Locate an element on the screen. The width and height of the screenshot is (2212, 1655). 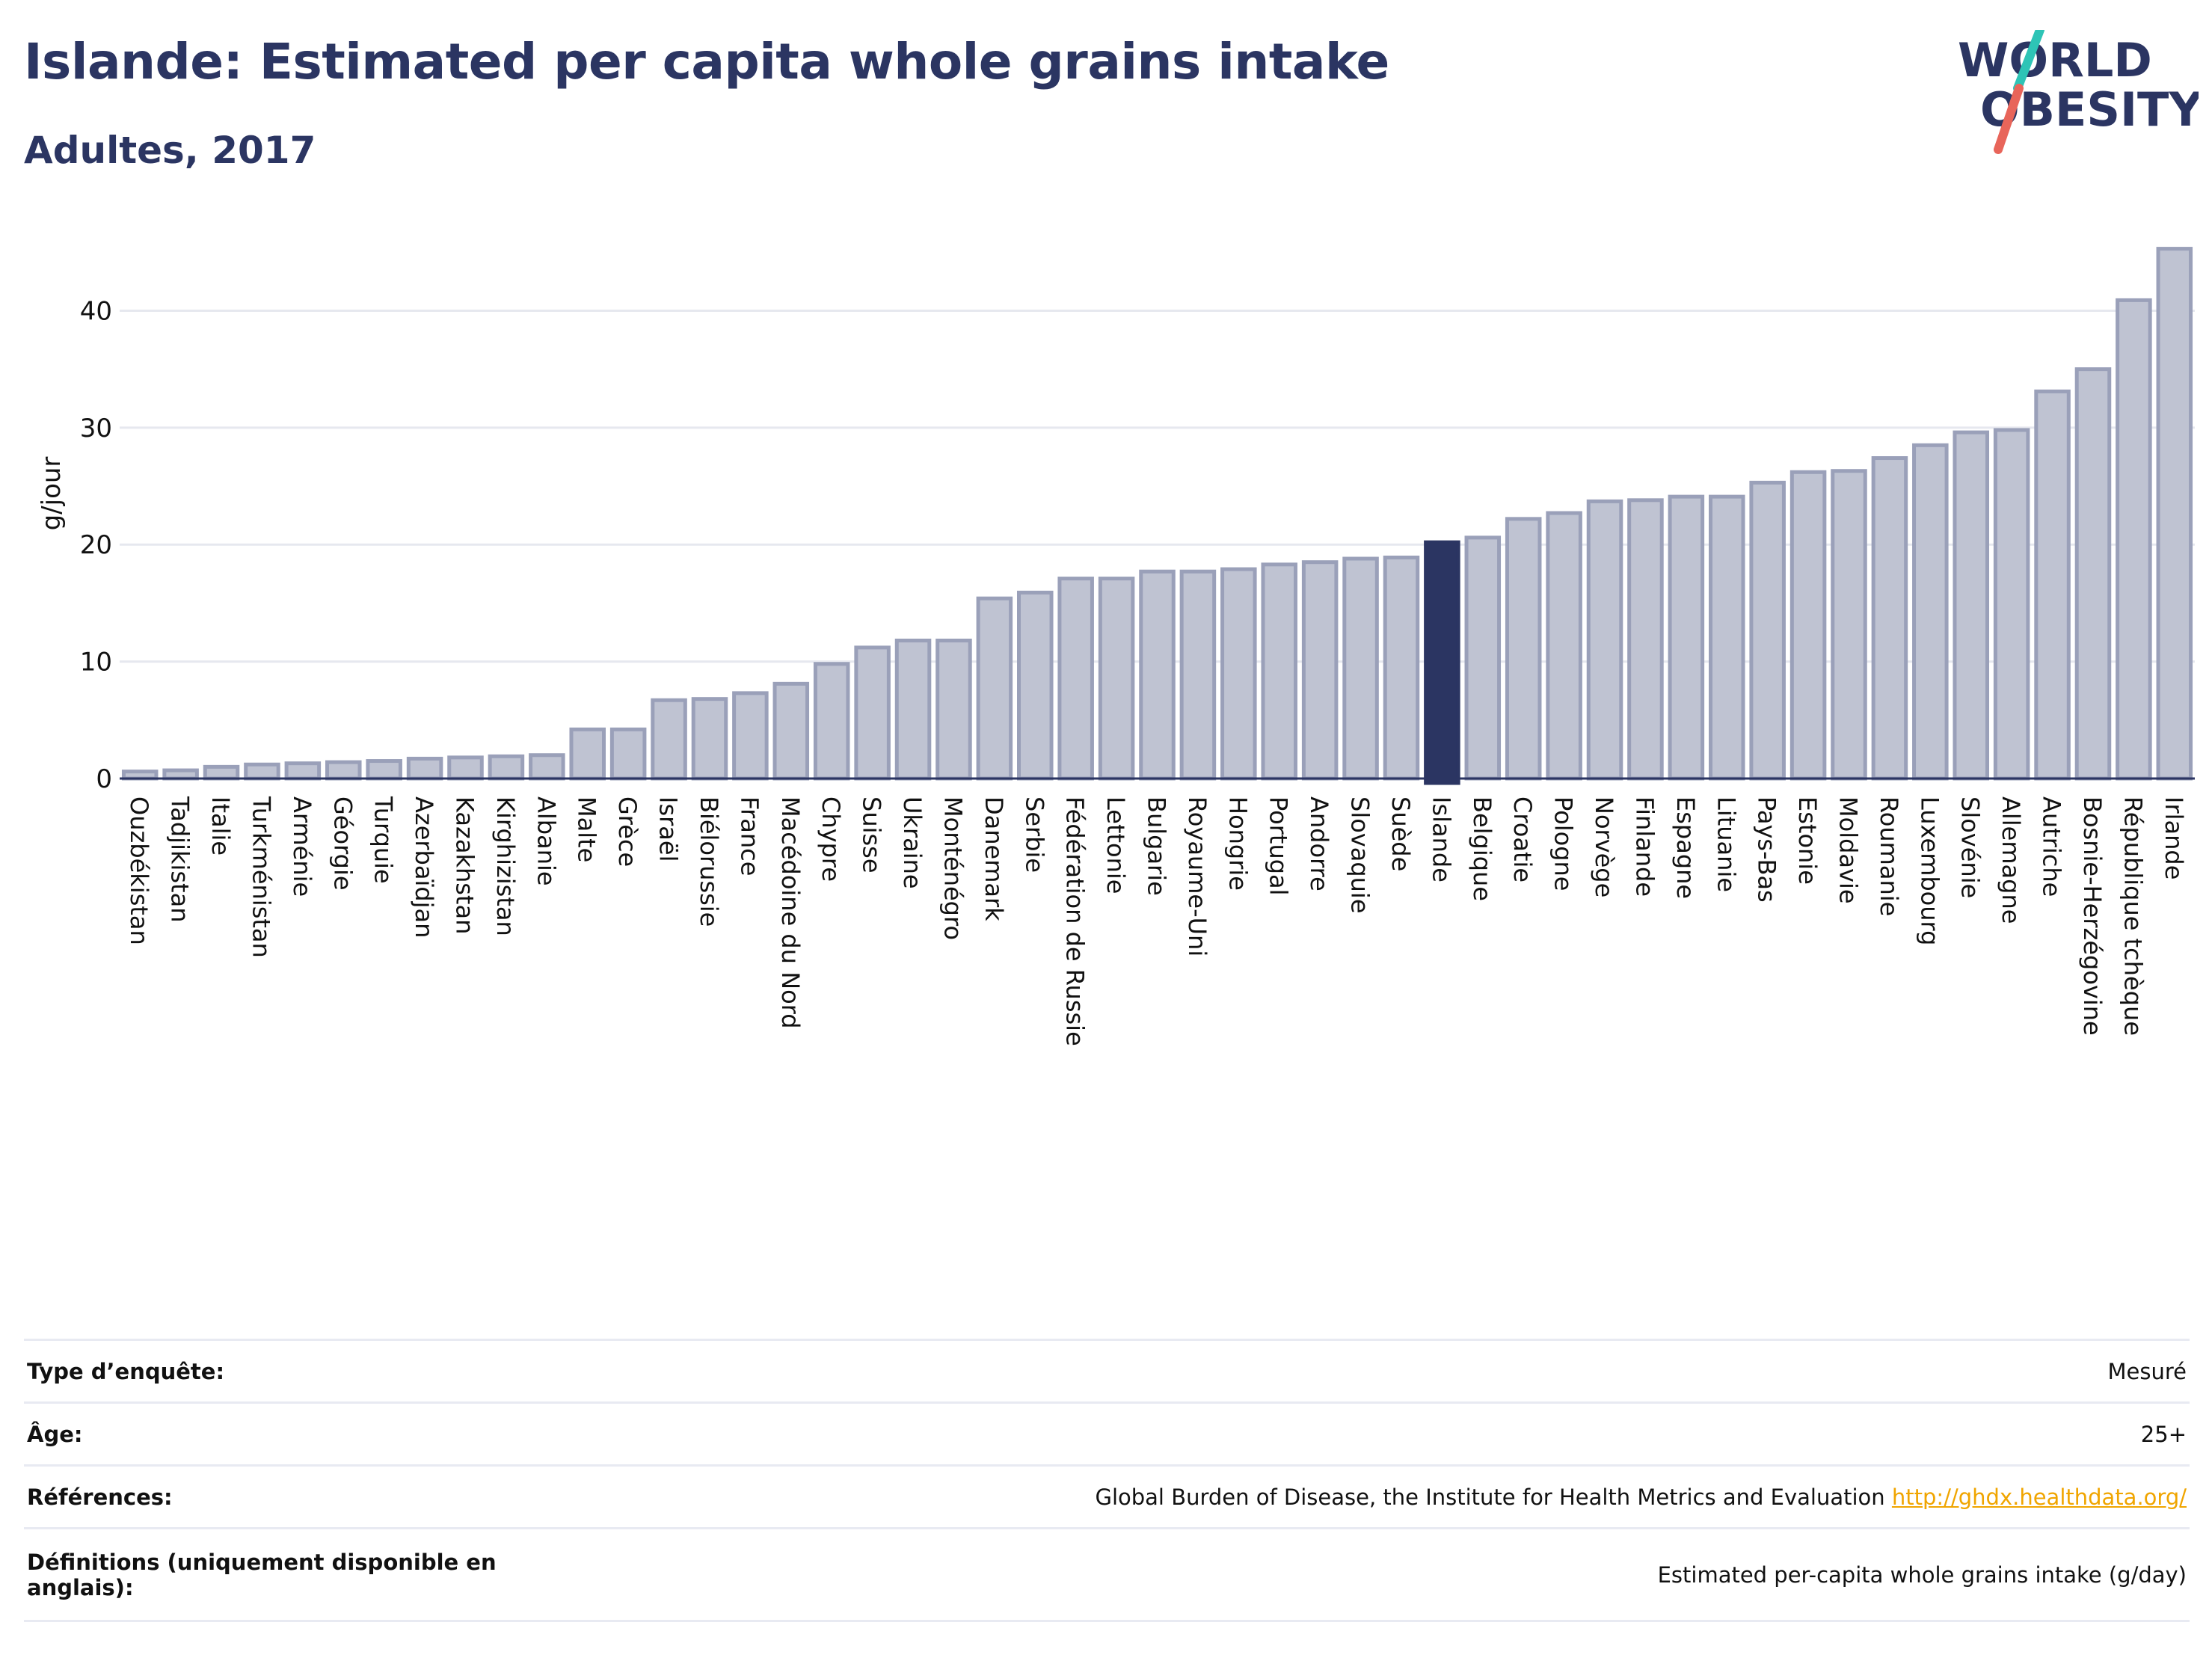
info-value: 25+ is located at coordinates (1364, 1434).